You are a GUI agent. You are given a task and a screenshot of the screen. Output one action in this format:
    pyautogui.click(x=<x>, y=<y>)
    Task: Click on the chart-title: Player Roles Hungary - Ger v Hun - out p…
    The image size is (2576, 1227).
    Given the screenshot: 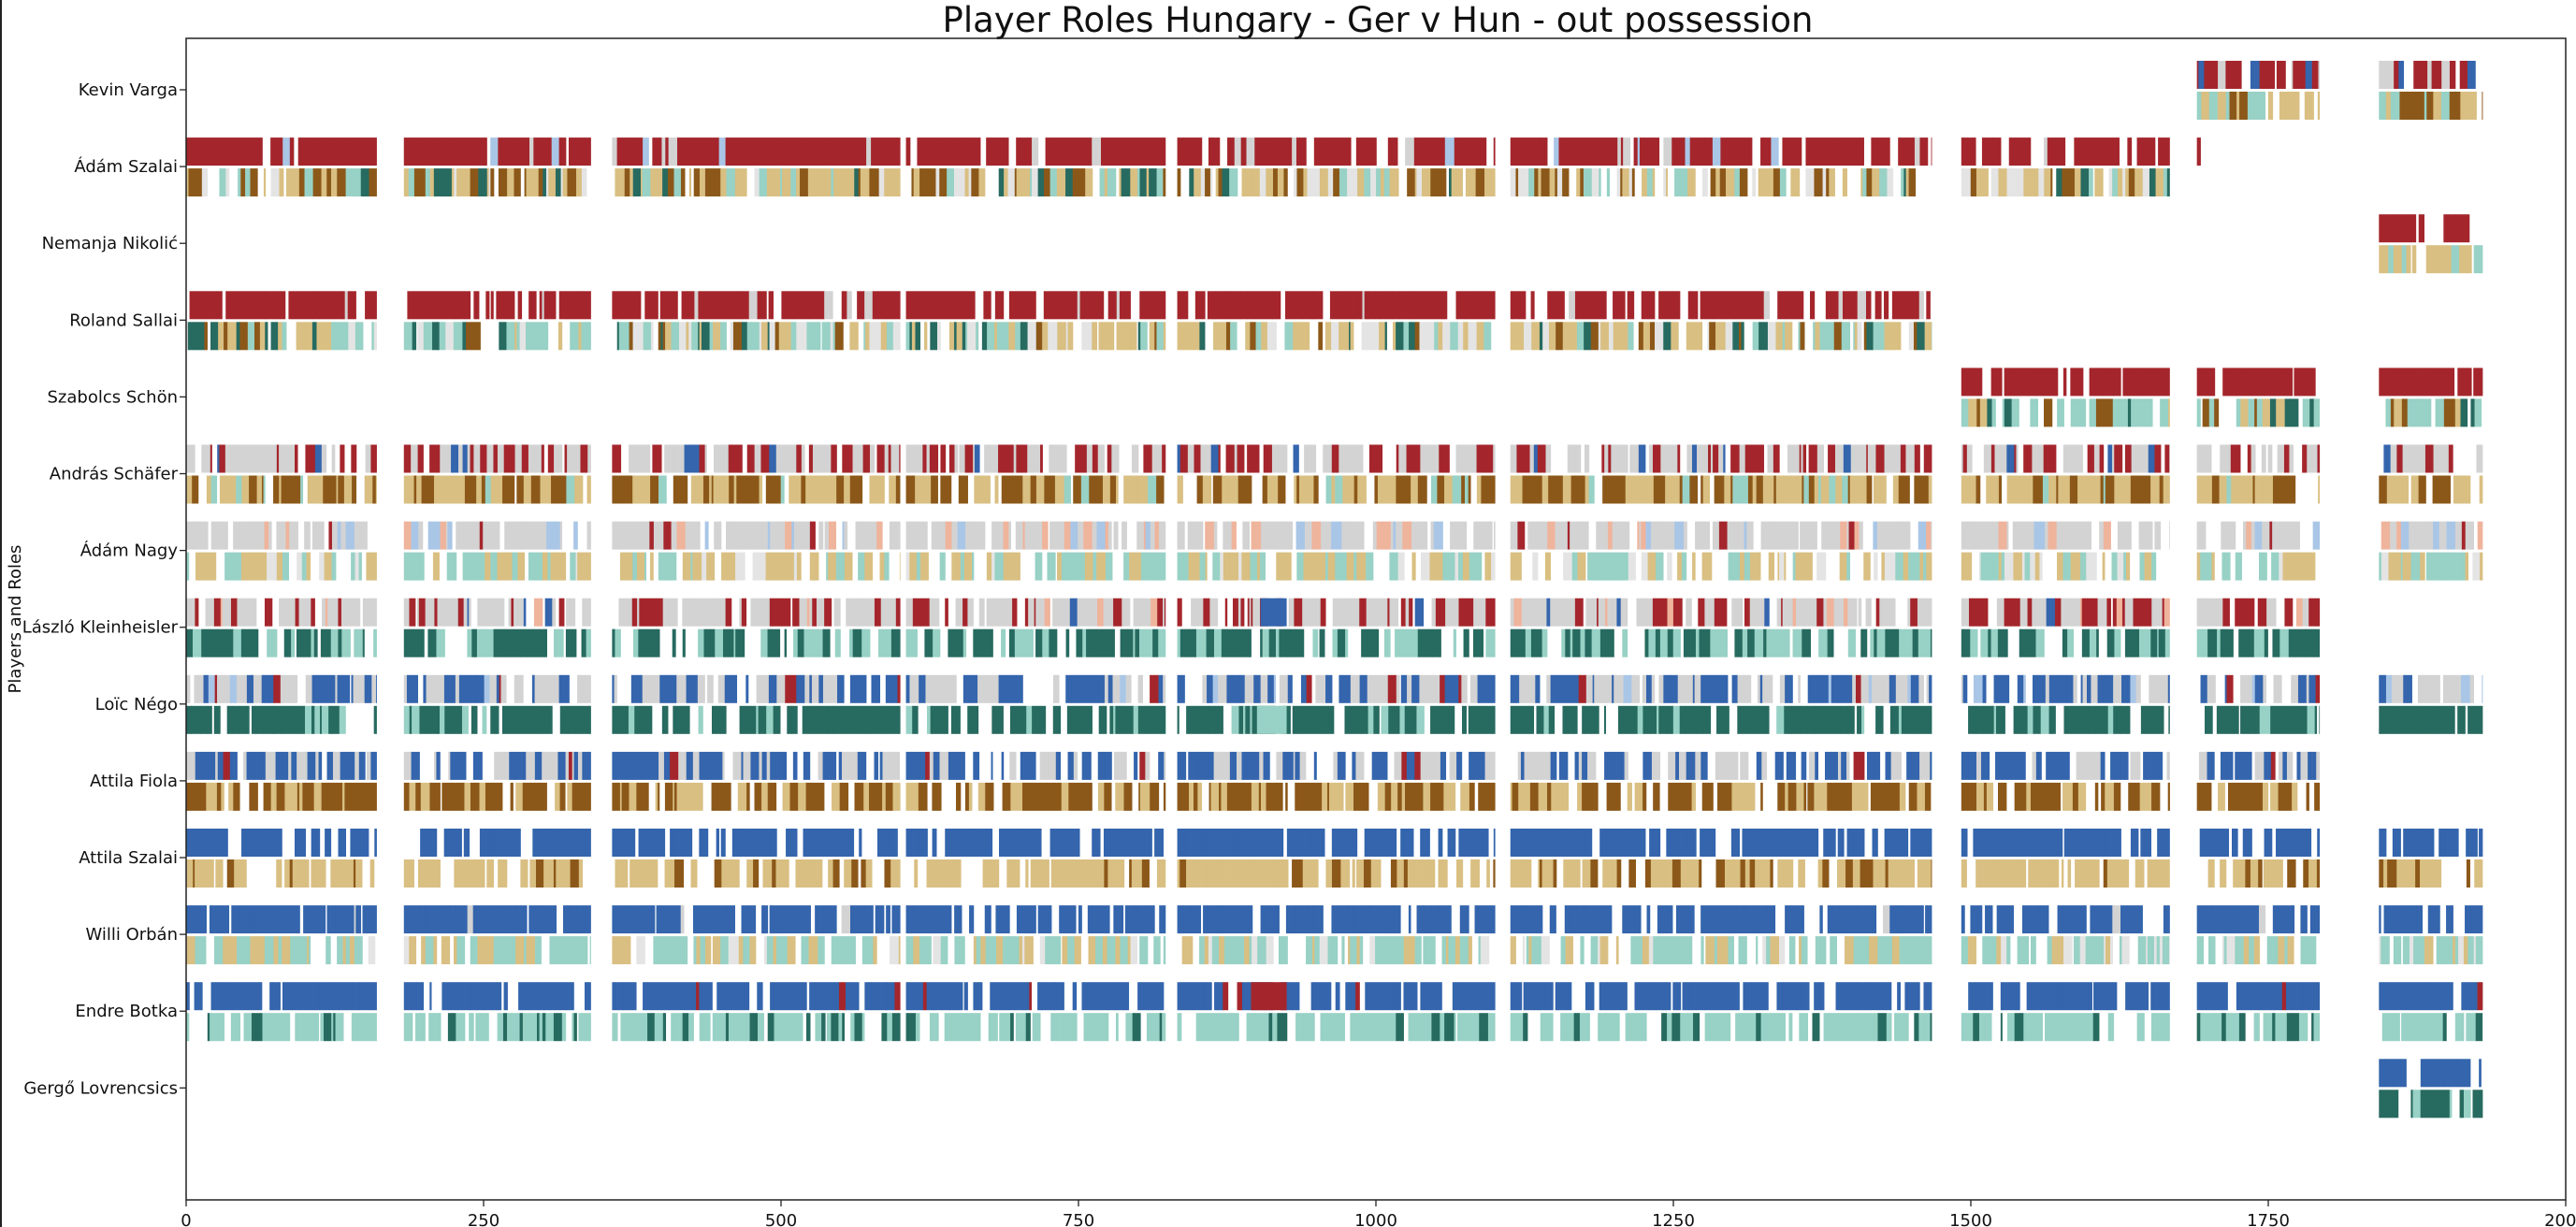 What is the action you would take?
    pyautogui.click(x=1378, y=20)
    